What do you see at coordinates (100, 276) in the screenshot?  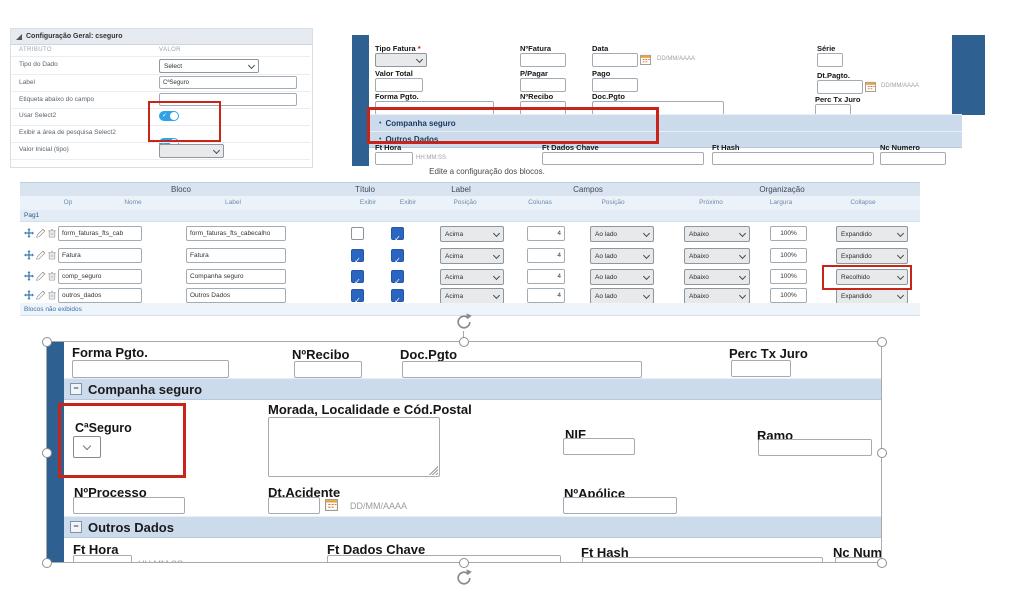 I see `nome-input: comp_seguro` at bounding box center [100, 276].